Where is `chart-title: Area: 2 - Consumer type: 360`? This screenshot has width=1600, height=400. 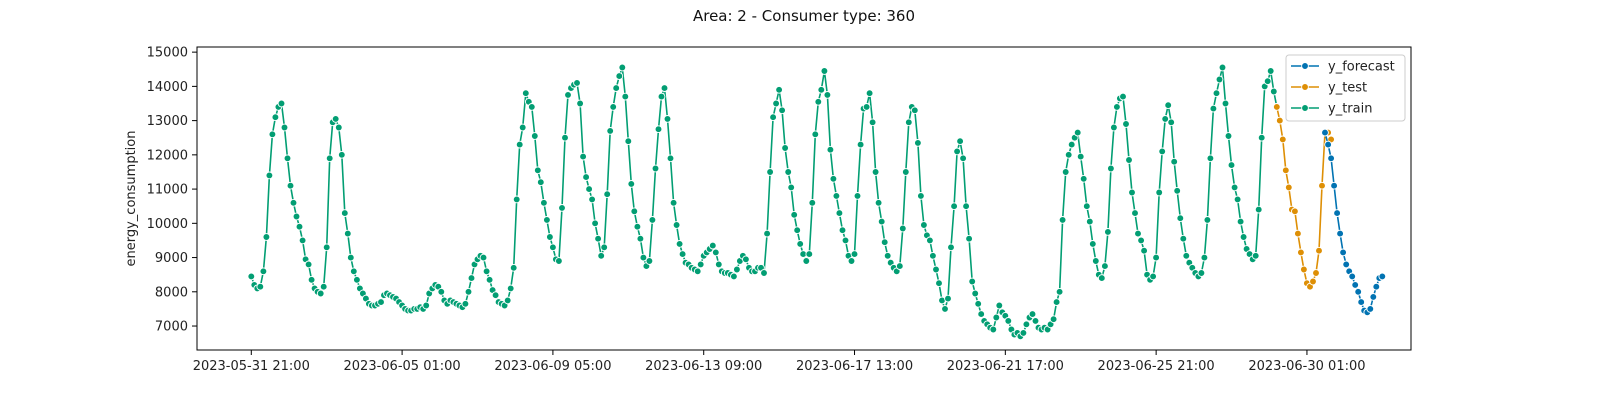
chart-title: Area: 2 - Consumer type: 360 is located at coordinates (804, 16).